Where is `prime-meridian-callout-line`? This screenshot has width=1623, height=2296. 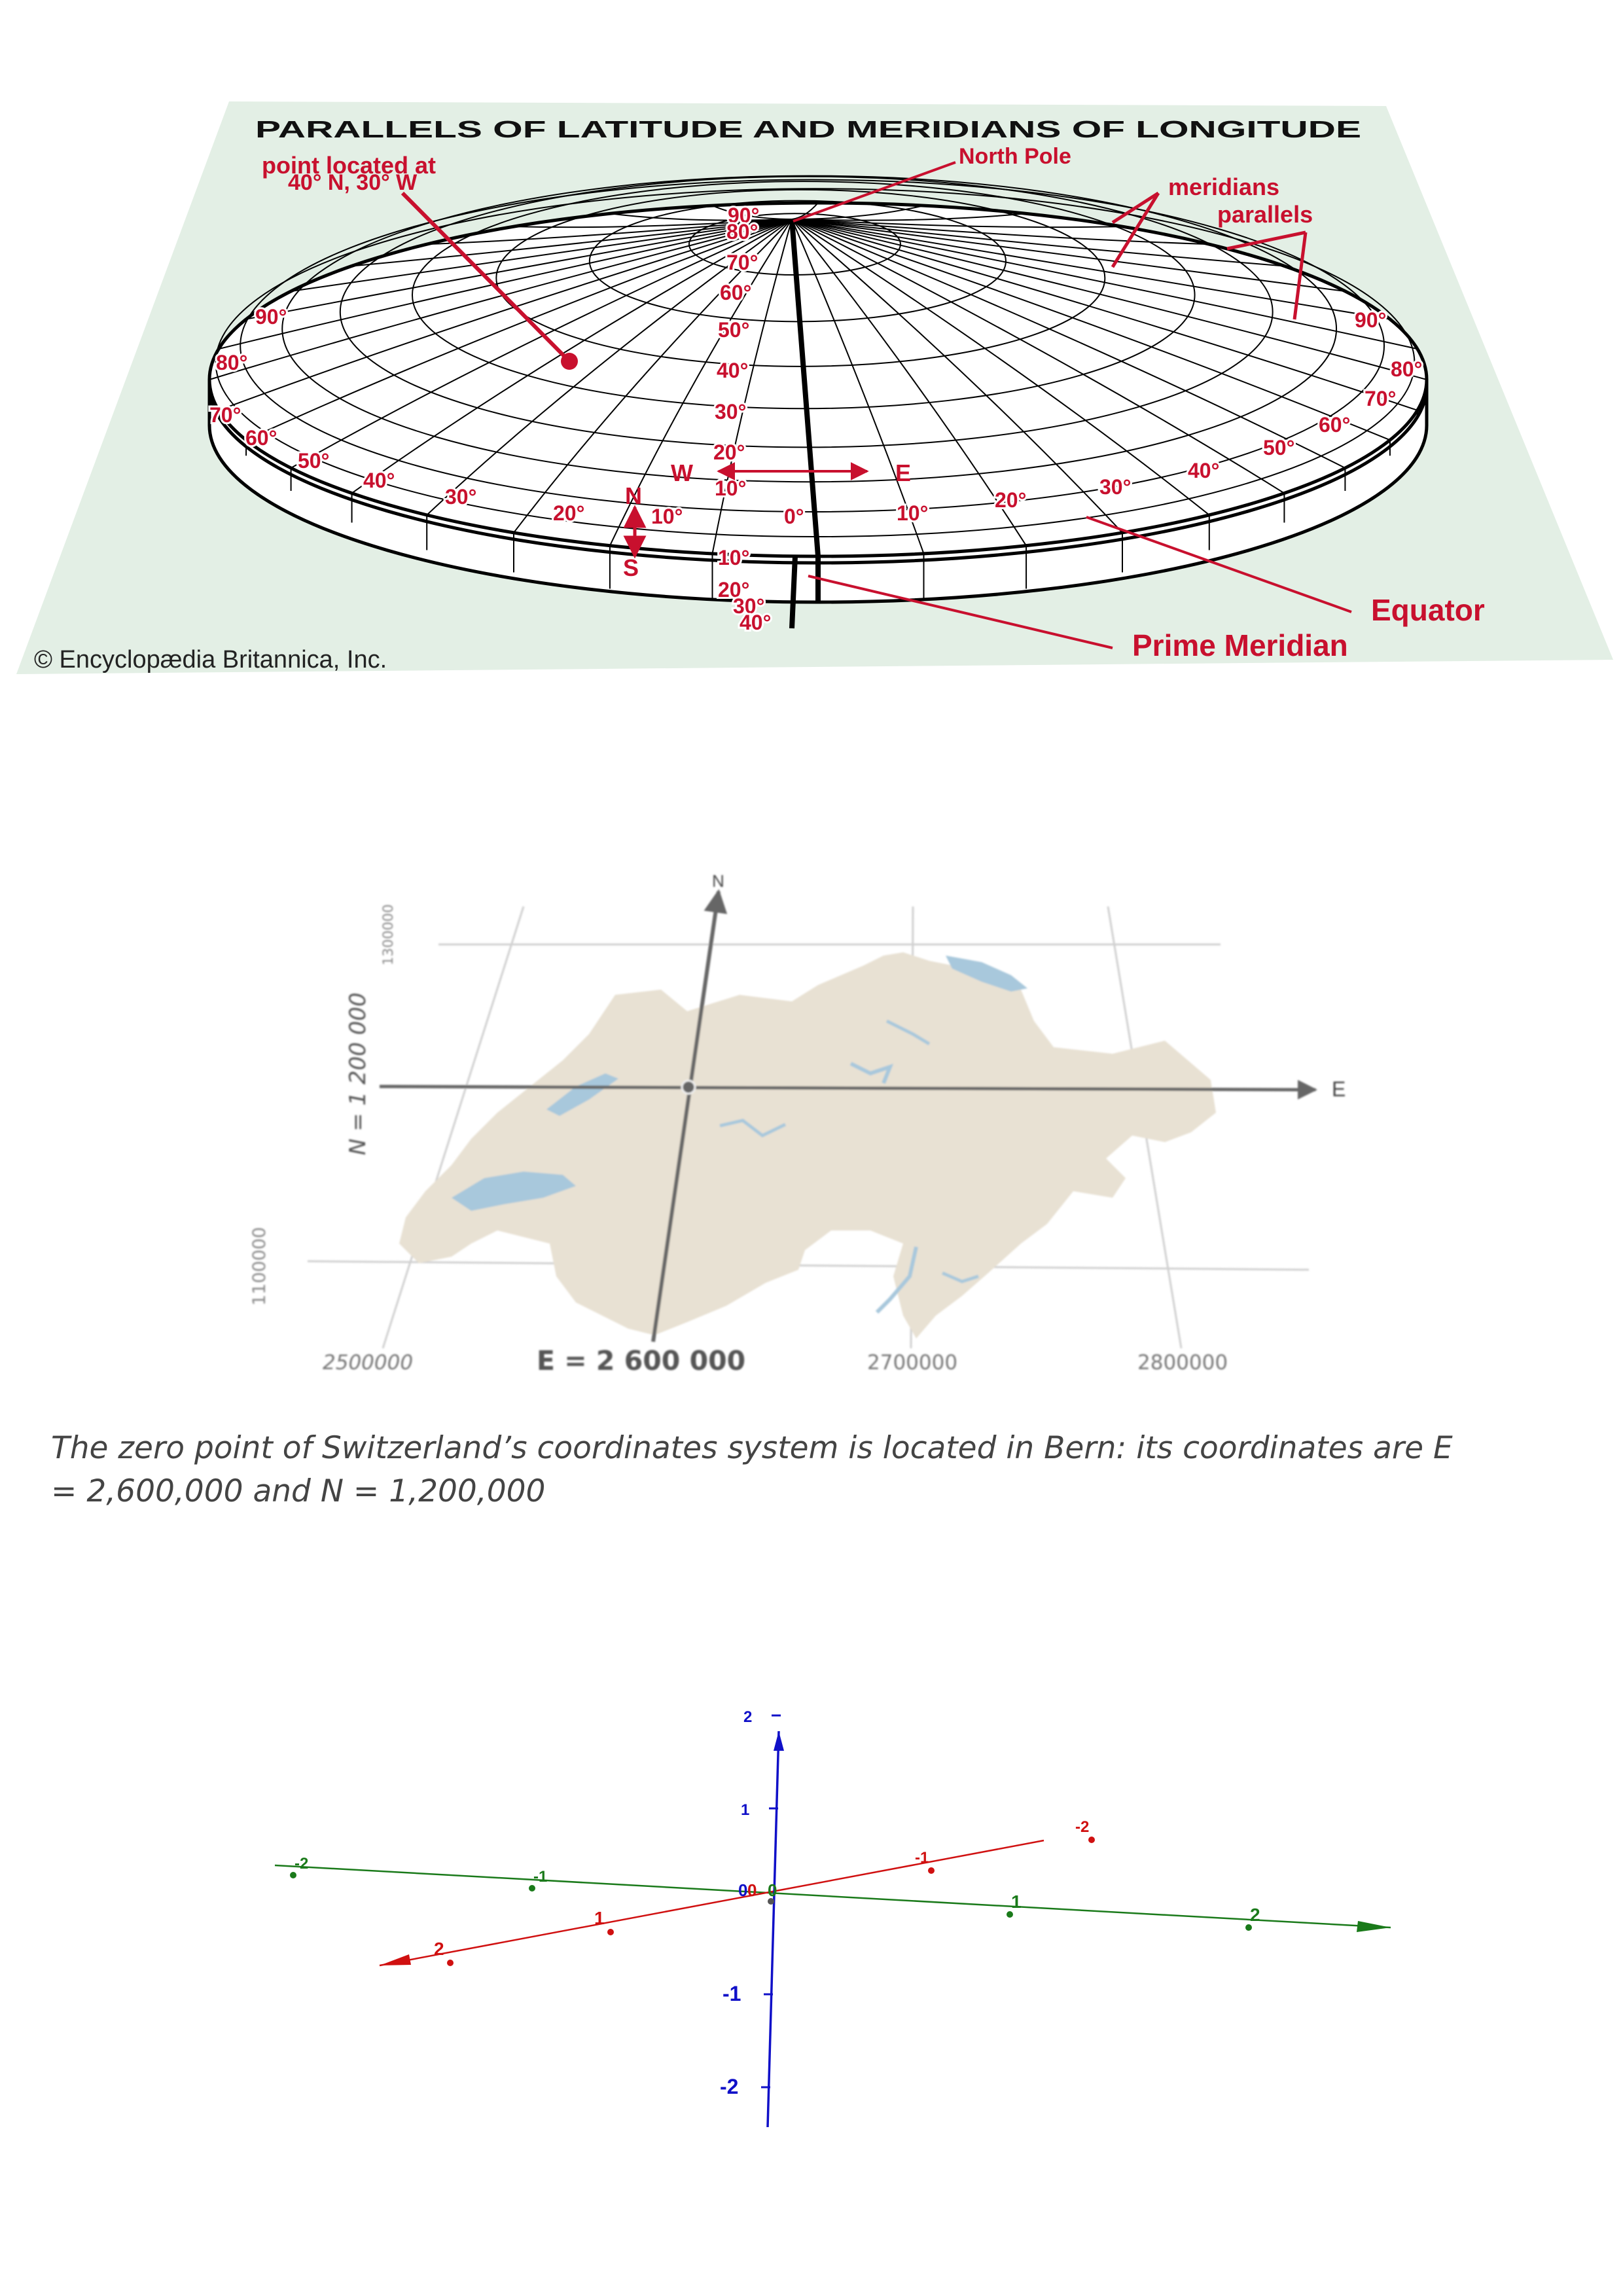
prime-meridian-callout-line is located at coordinates (960, 612).